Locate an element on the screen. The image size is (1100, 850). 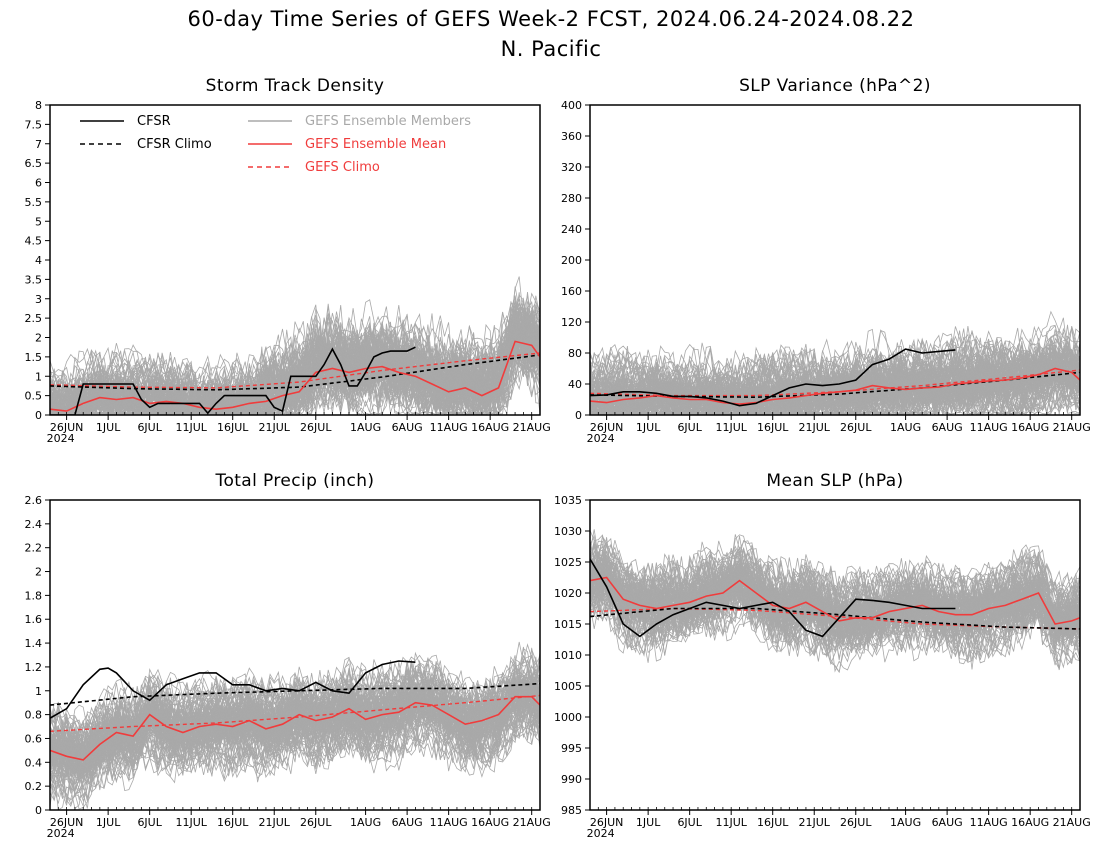
y-tick-label: 0.6 is located at coordinates (34, 738).